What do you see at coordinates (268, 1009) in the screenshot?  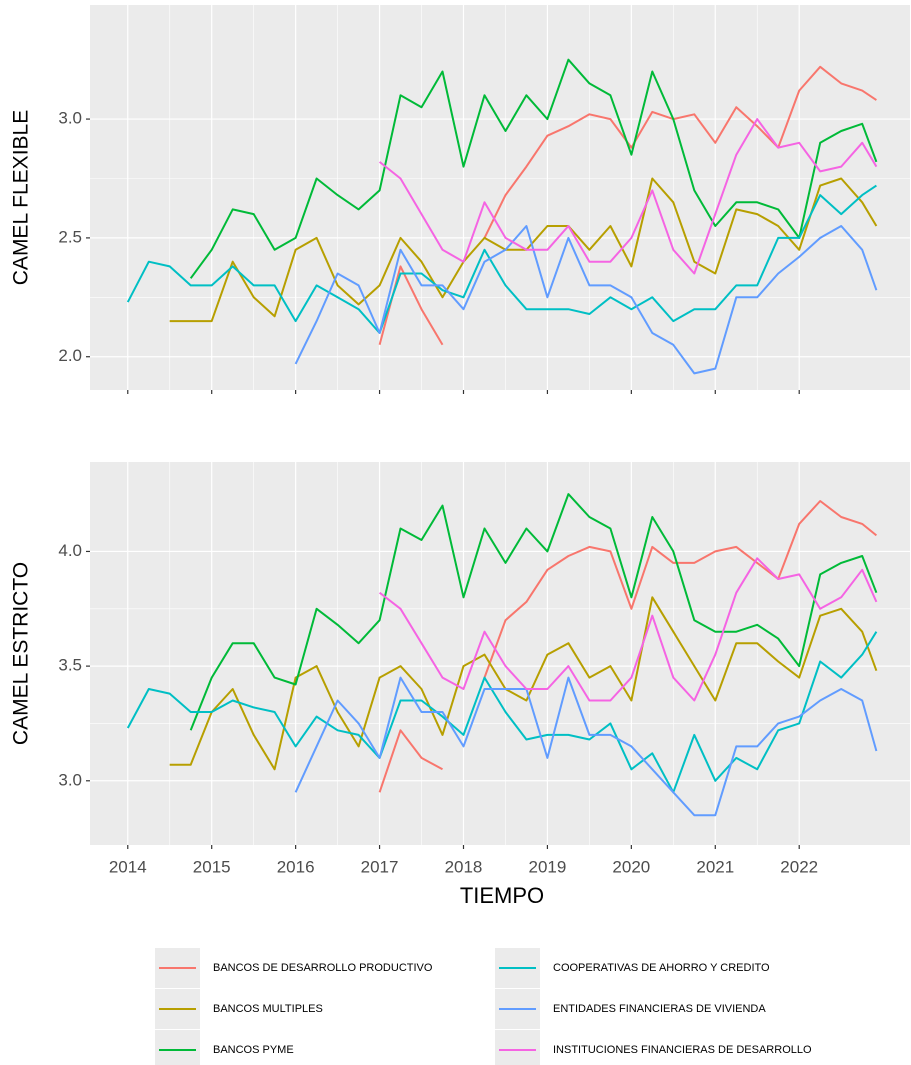 I see `legend-label: BANCOS MULTIPLES` at bounding box center [268, 1009].